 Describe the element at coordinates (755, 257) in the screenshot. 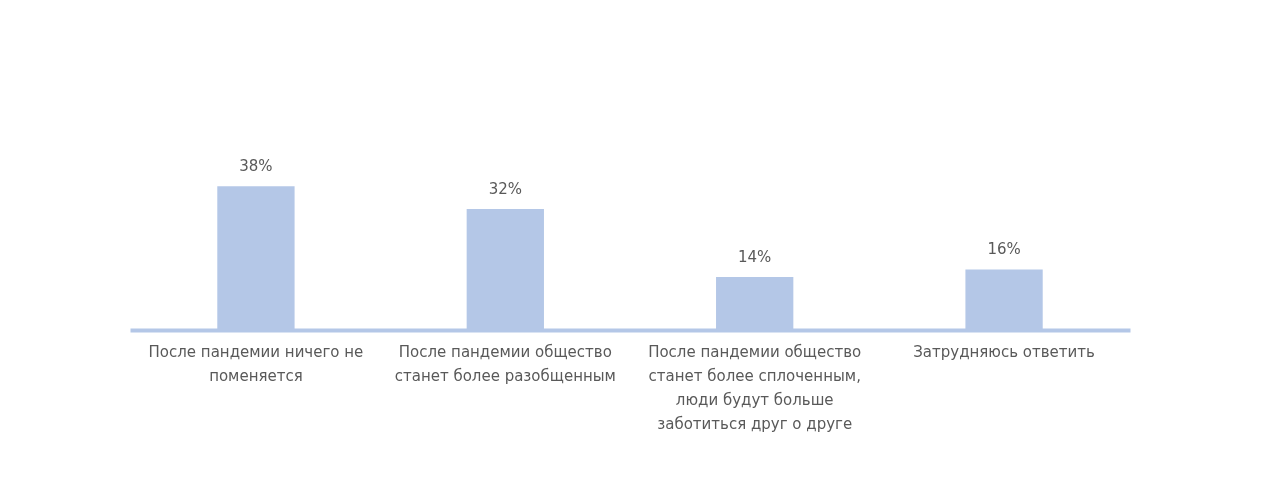

I see `data-label: 14%` at that location.